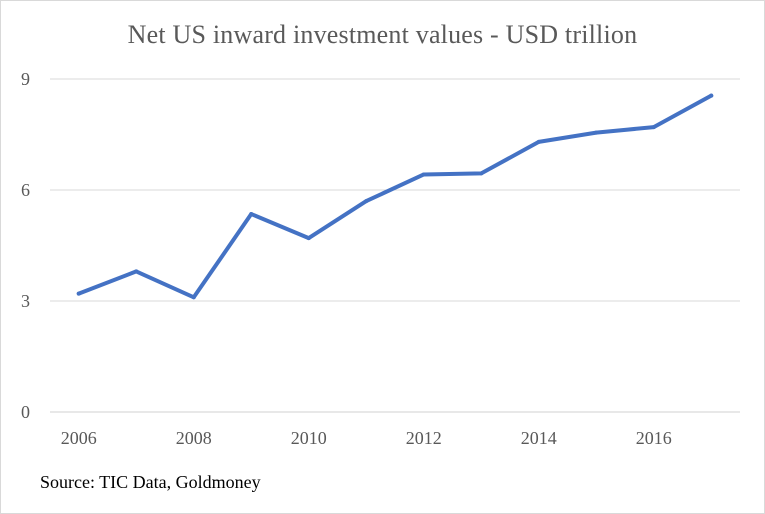 The height and width of the screenshot is (514, 765). Describe the element at coordinates (596, 132) in the screenshot. I see `data-point-2015` at that location.